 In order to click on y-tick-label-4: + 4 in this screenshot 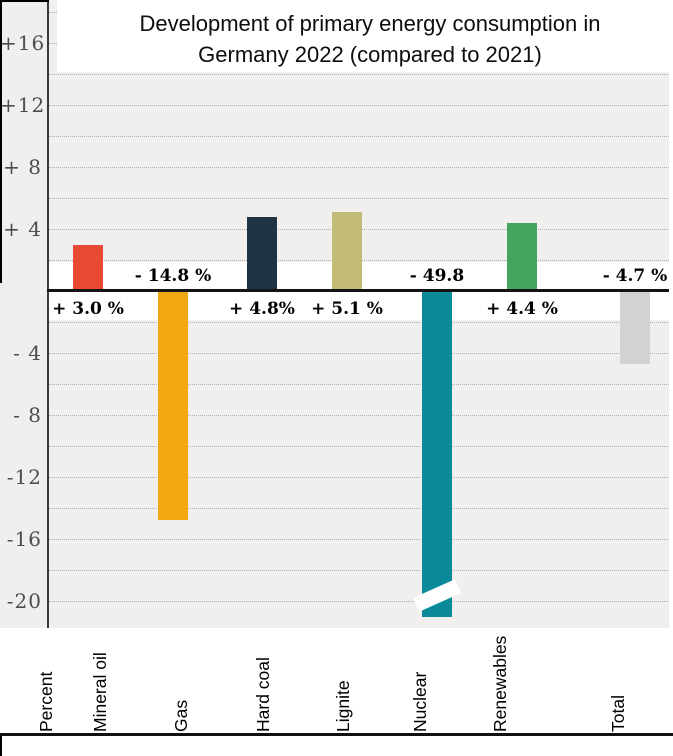, I will do `click(22, 229)`.